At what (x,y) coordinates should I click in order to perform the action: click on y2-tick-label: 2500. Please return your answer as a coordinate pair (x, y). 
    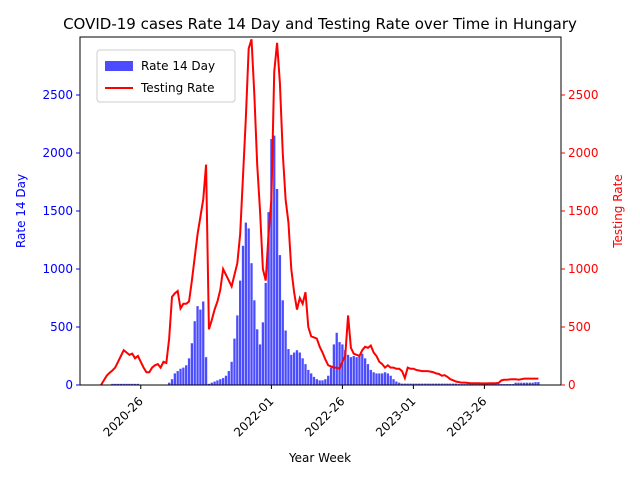
    Looking at the image, I should click on (583, 95).